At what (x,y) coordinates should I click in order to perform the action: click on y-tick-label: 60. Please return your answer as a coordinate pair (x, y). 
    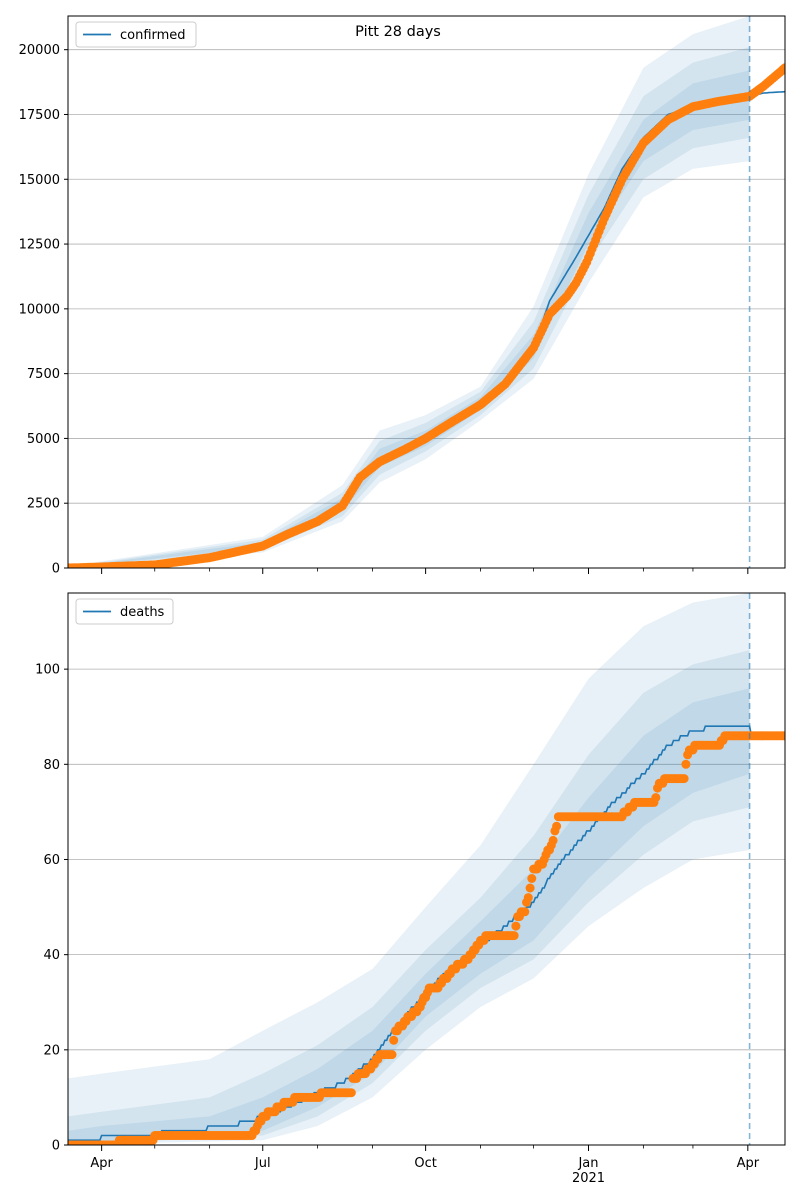
    Looking at the image, I should click on (51, 860).